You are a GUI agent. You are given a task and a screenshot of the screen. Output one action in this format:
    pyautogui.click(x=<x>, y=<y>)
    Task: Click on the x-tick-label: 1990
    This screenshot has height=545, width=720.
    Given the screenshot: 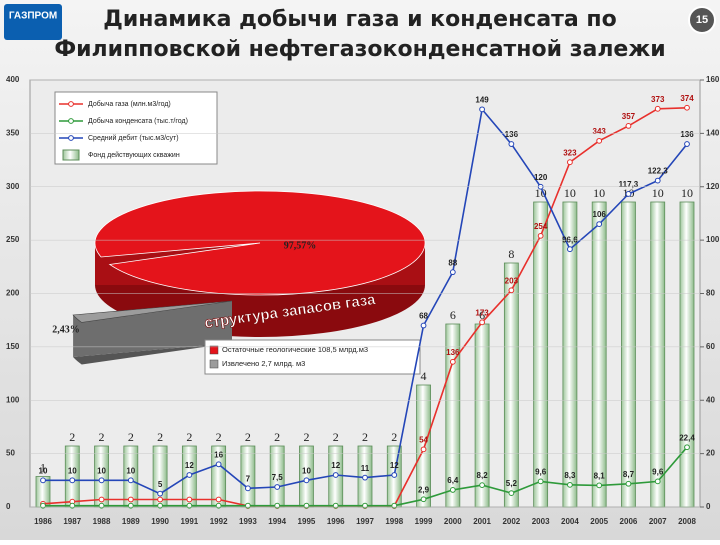 What is the action you would take?
    pyautogui.click(x=160, y=521)
    